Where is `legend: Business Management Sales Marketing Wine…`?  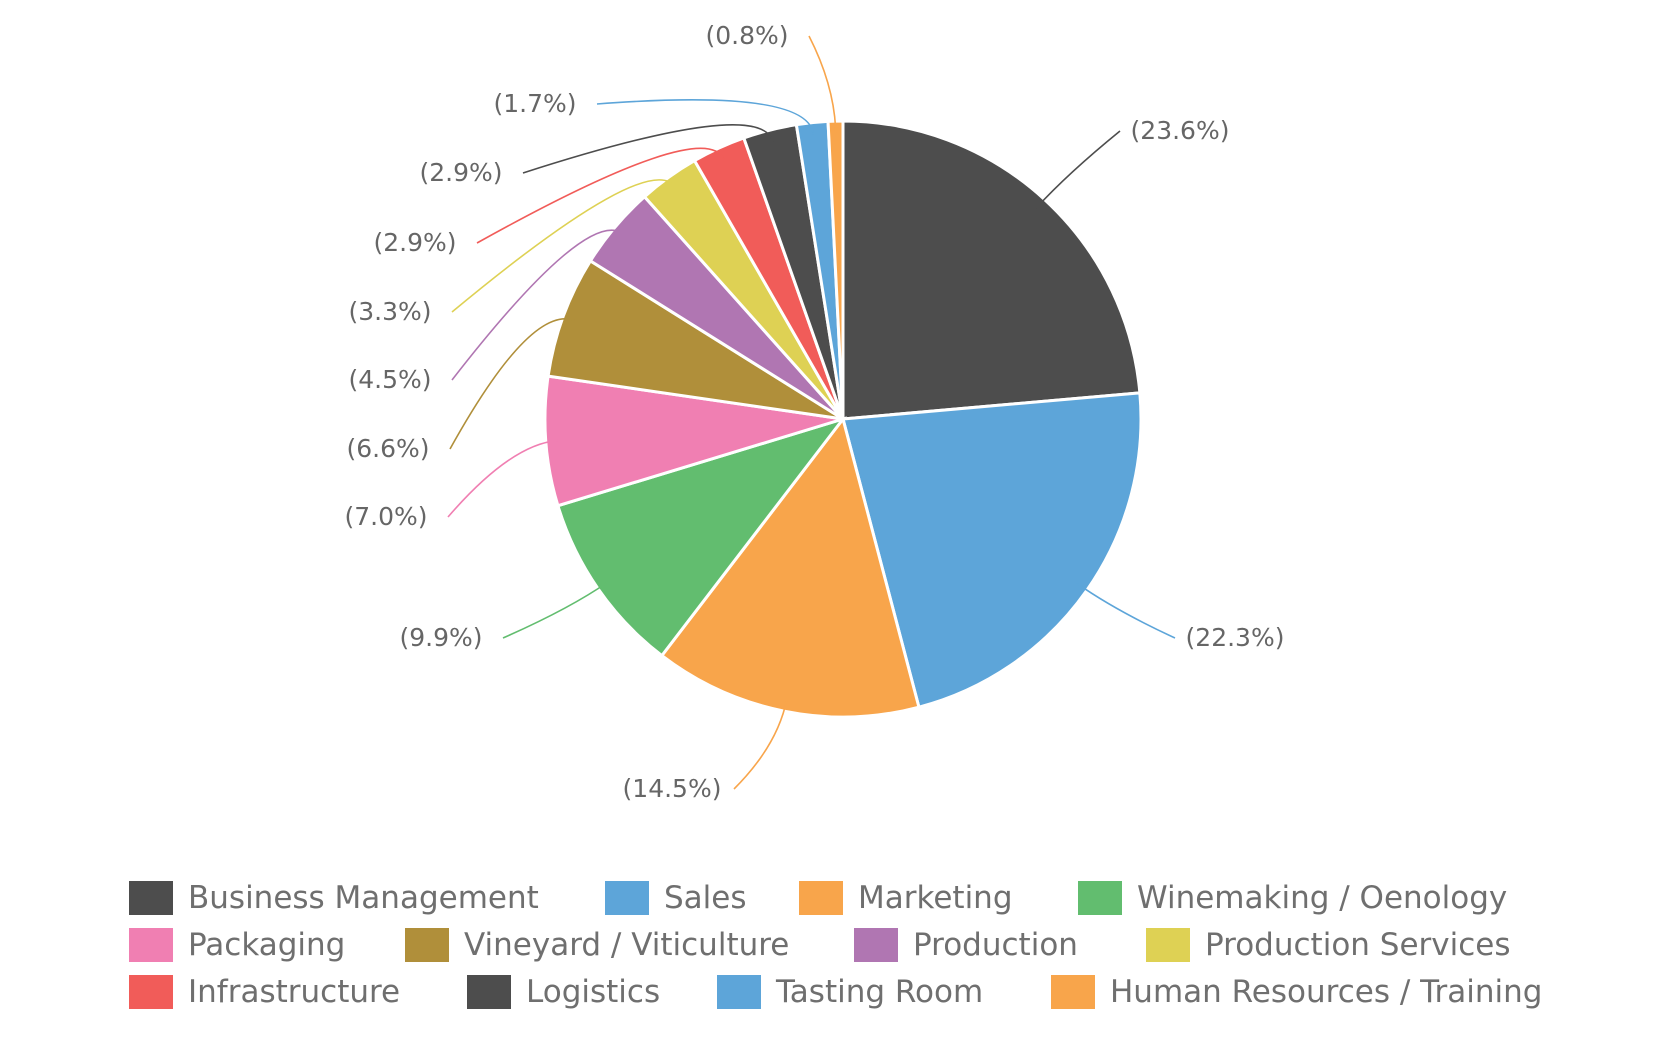
legend: Business Management Sales Marketing Wine… is located at coordinates (869, 948).